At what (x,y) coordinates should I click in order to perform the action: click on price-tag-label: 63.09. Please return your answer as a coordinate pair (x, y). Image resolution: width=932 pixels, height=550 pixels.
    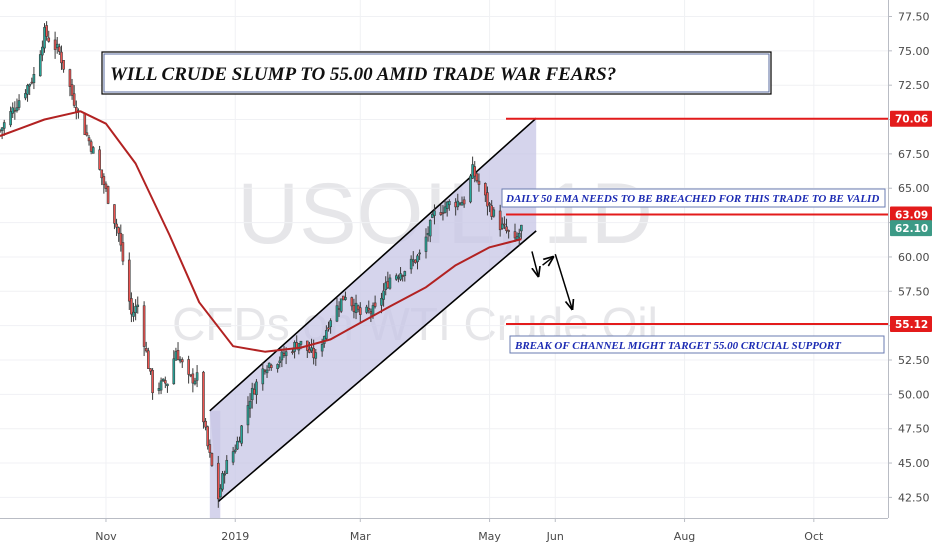
    Looking at the image, I should click on (911, 215).